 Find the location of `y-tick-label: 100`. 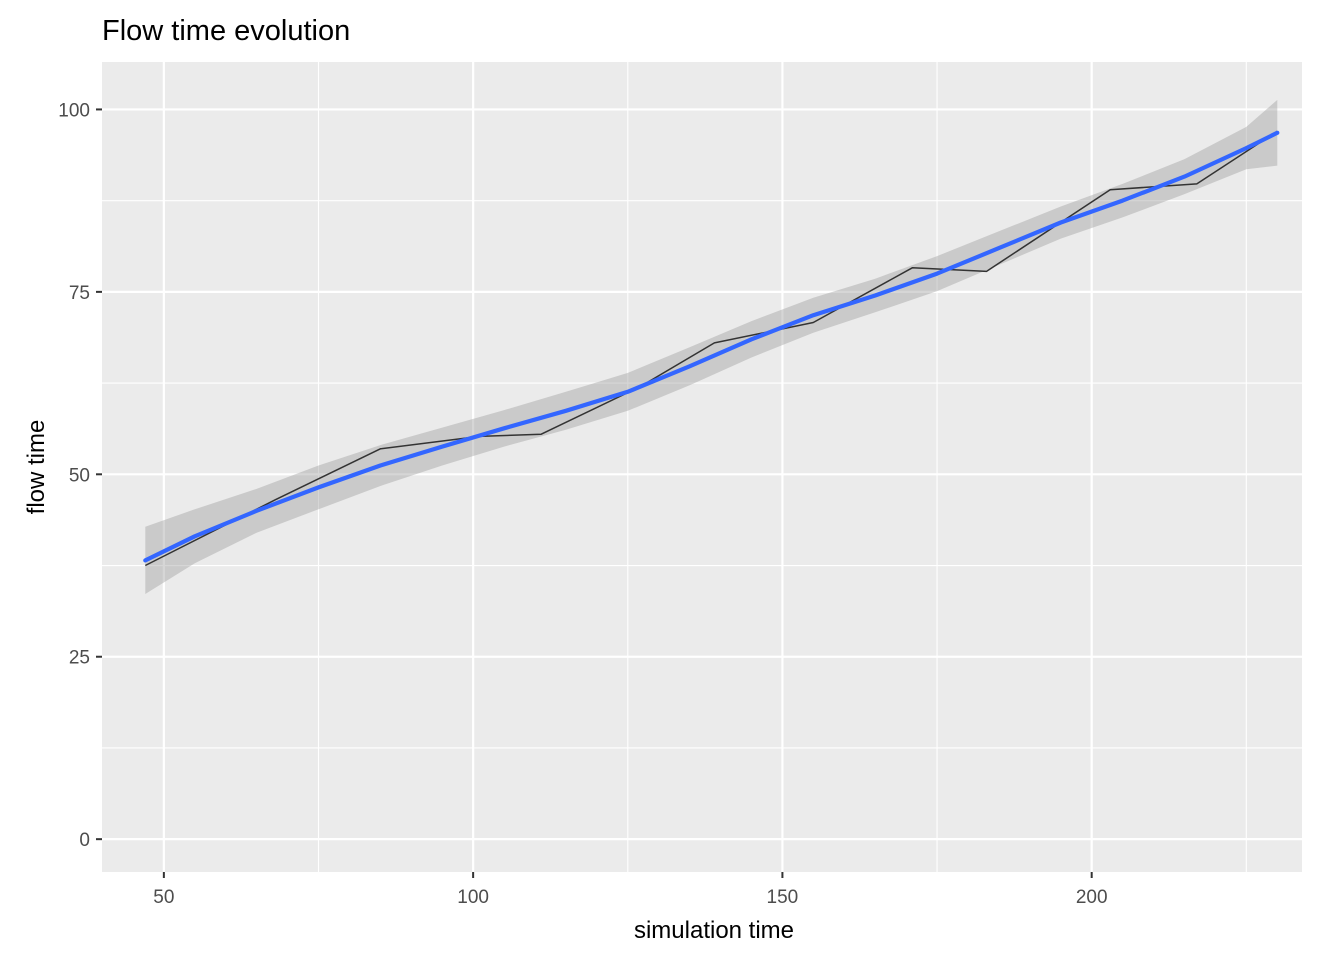

y-tick-label: 100 is located at coordinates (74, 110).